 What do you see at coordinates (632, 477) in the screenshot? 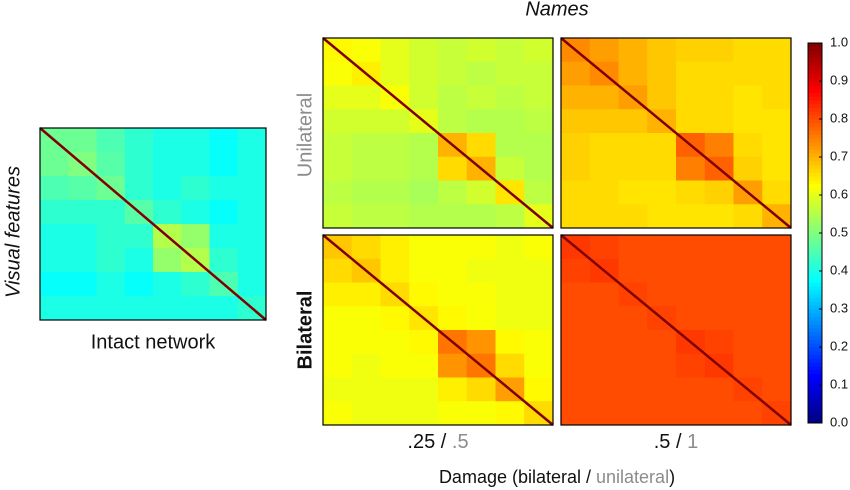
I see `damage-label-part: unilateral` at bounding box center [632, 477].